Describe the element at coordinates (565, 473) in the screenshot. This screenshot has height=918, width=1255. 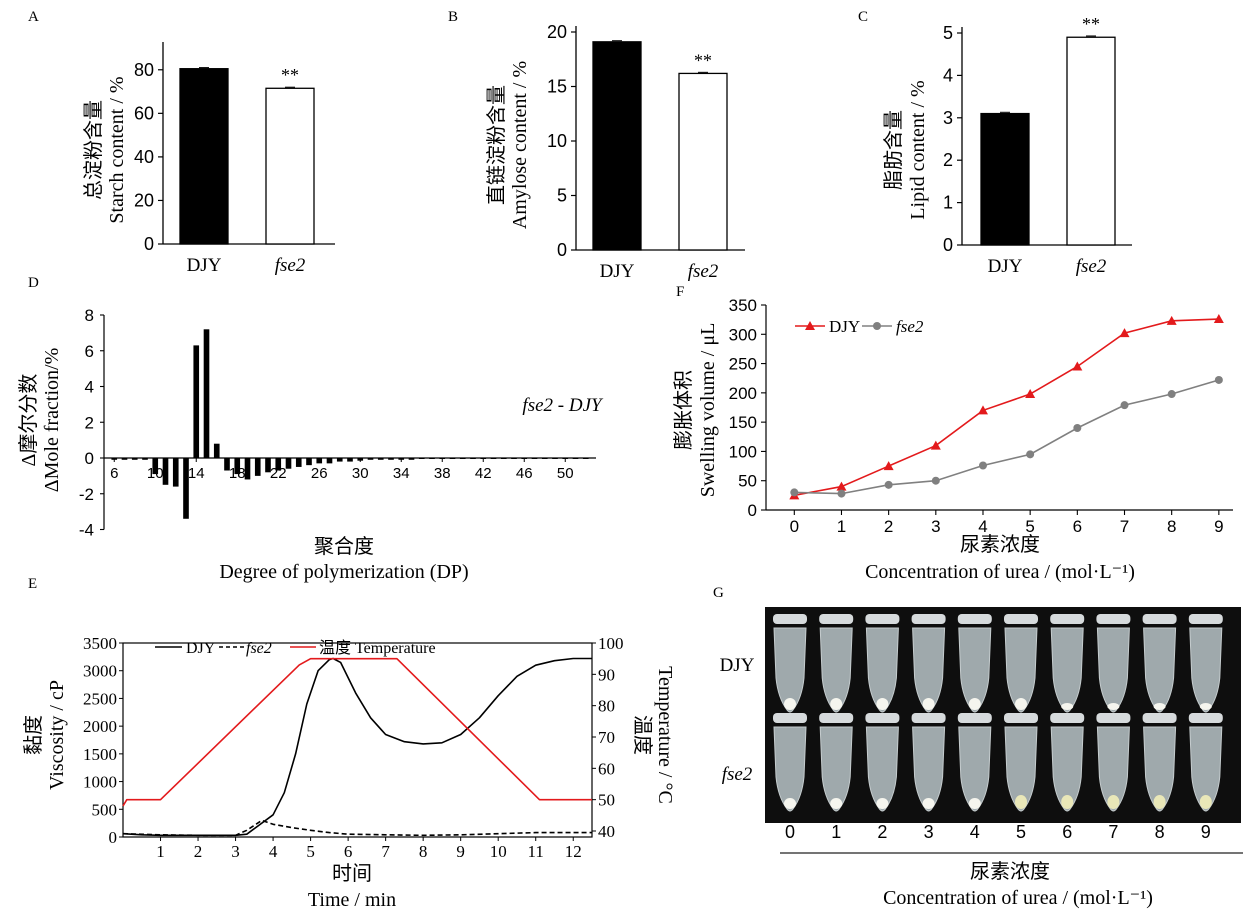
I see `panel-d-xtick-label: 50` at that location.